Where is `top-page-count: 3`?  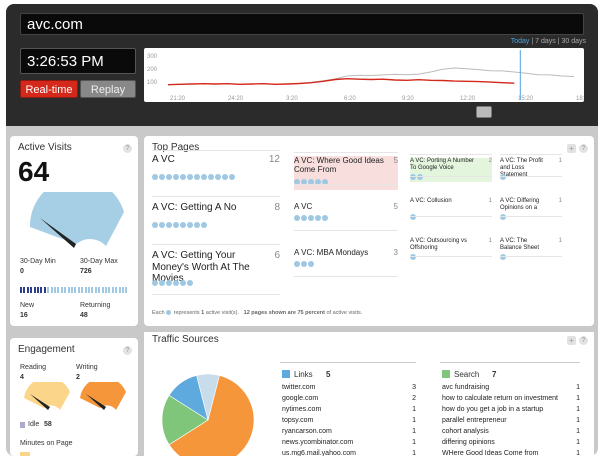
top-page-count: 3 is located at coordinates (395, 252).